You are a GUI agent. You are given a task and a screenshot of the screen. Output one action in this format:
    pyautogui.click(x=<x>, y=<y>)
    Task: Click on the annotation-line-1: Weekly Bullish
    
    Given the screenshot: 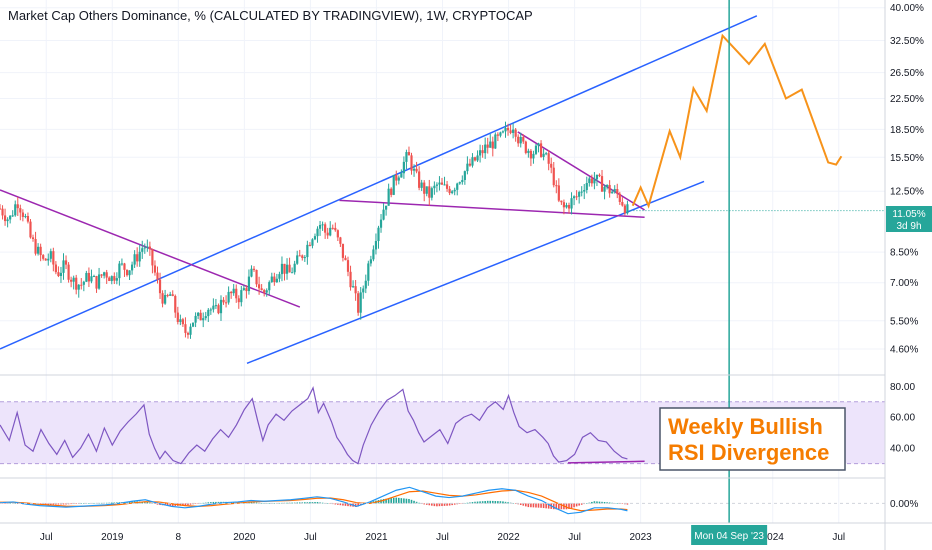 What is the action you would take?
    pyautogui.click(x=745, y=426)
    